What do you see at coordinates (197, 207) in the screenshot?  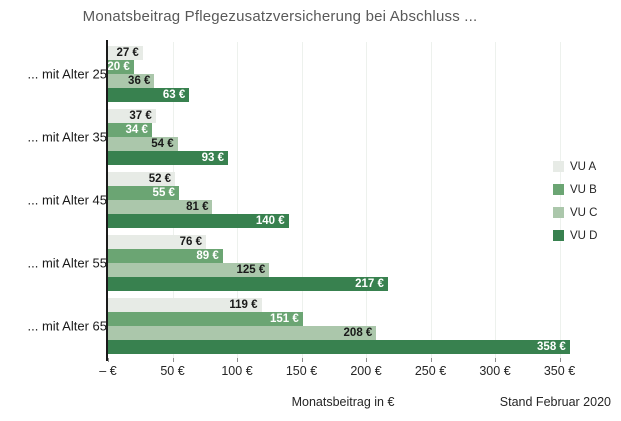 I see `bar-value-label: 81 €` at bounding box center [197, 207].